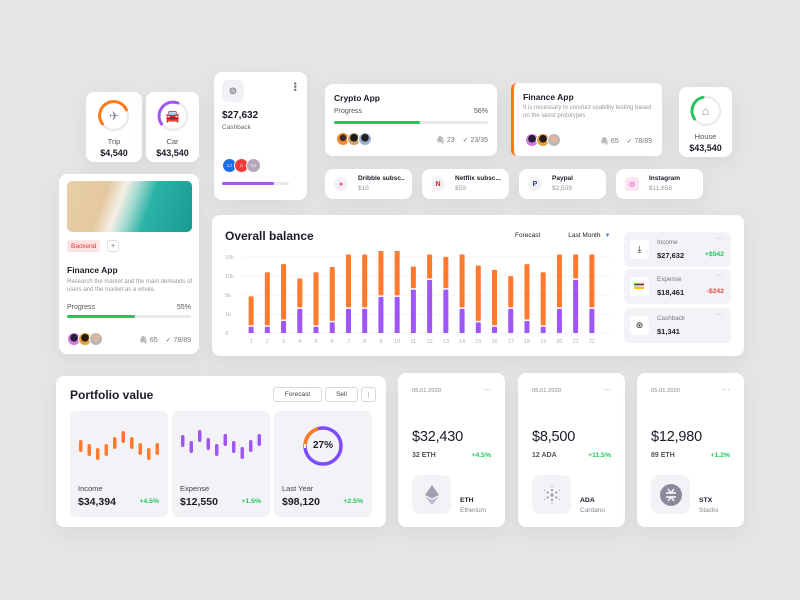 This screenshot has height=600, width=800. Describe the element at coordinates (543, 342) in the screenshot. I see `svg-text: 19` at that location.